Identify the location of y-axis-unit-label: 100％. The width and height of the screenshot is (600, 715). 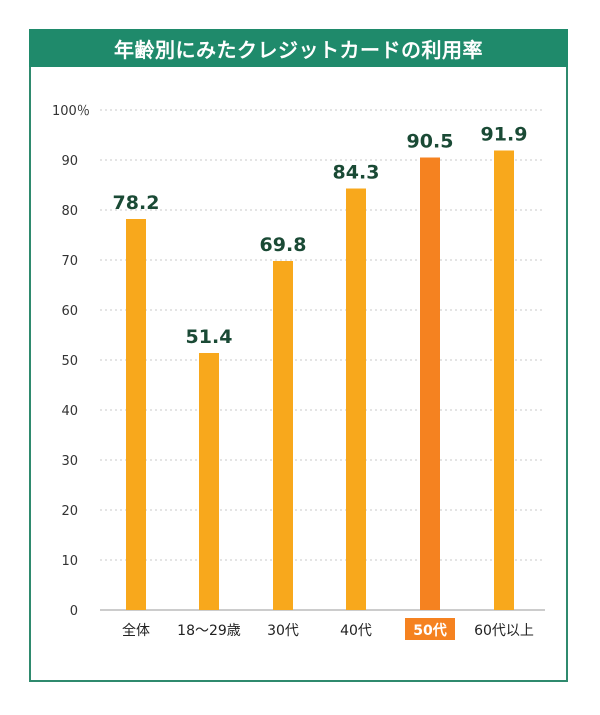
(71, 111).